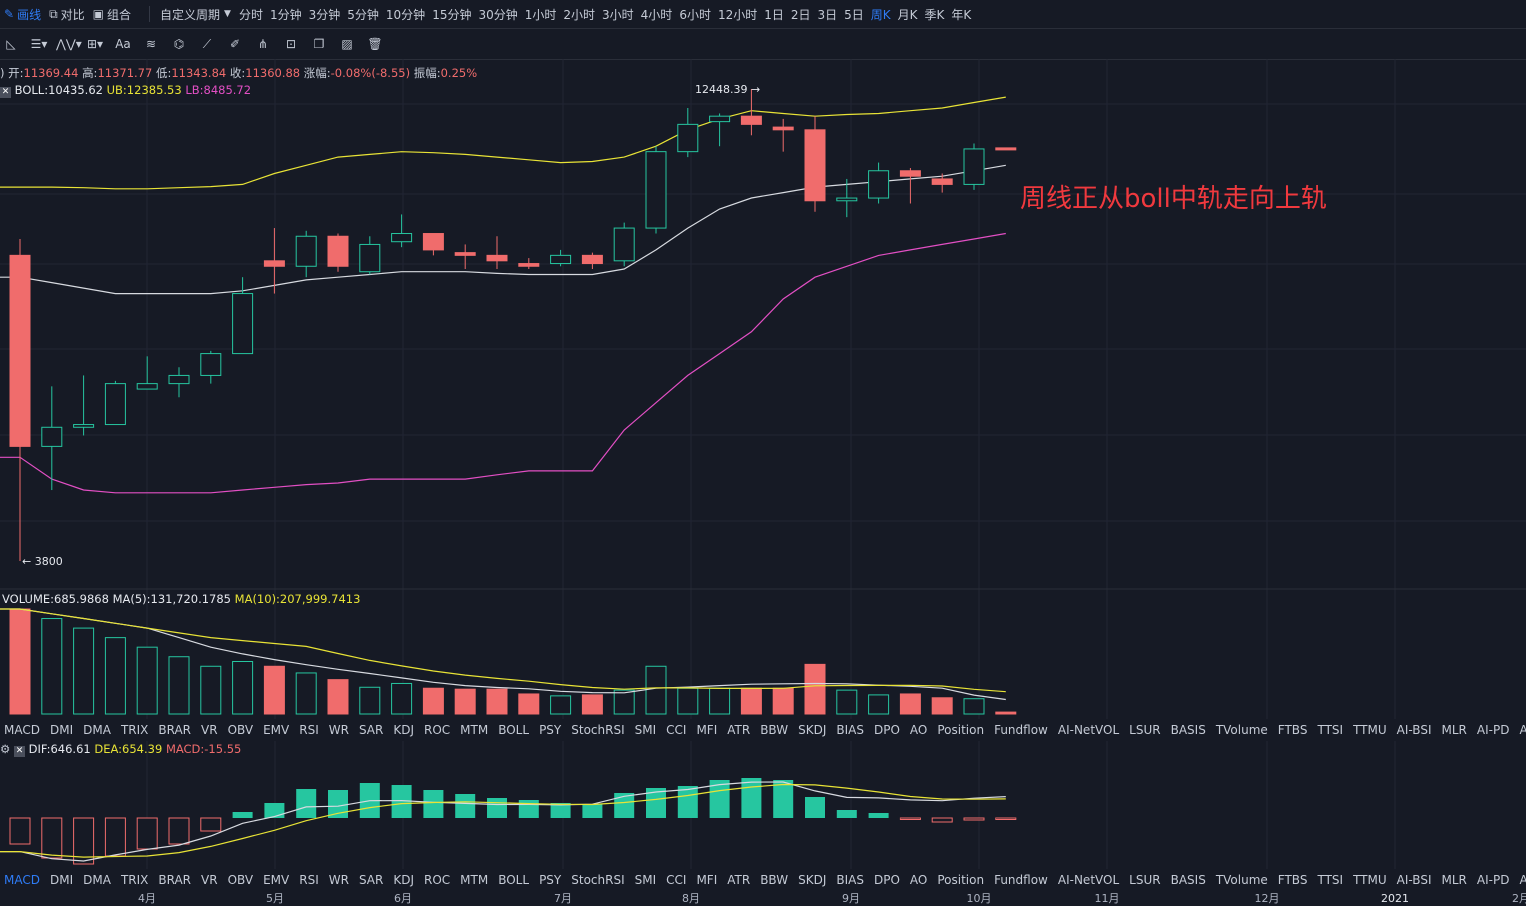  I want to click on indicator-tab-vr: VR, so click(209, 880).